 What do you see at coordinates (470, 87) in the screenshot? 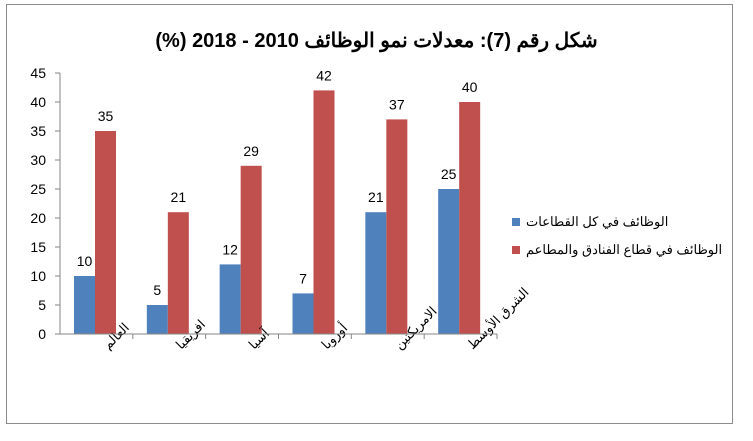
I see `data-label: 40` at bounding box center [470, 87].